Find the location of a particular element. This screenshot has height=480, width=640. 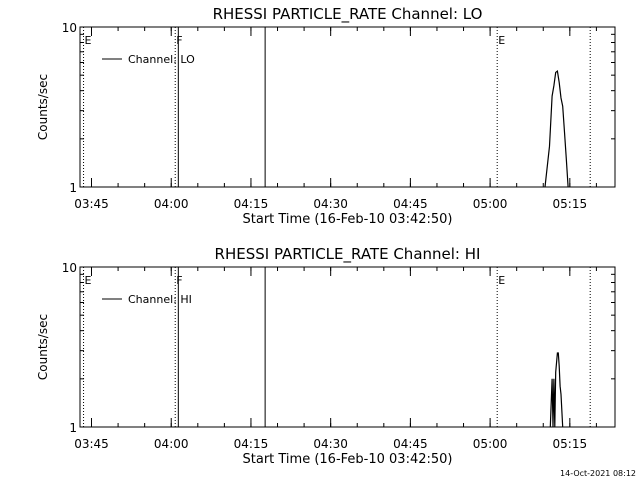

y-axis-label-1: Counts/sec is located at coordinates (43, 107).